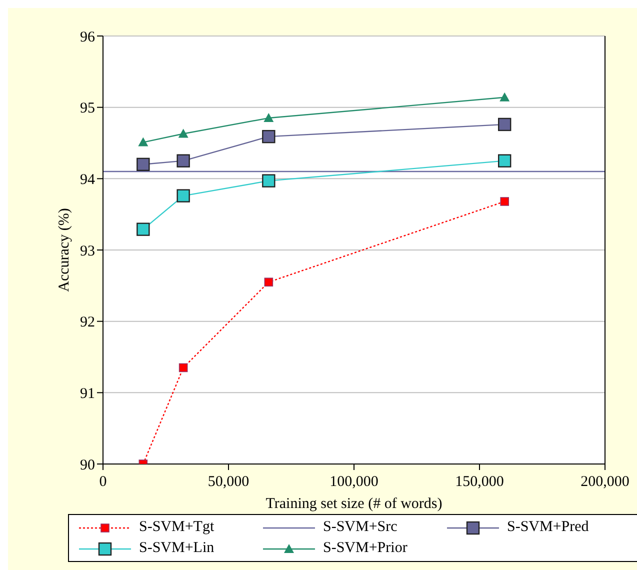 The height and width of the screenshot is (570, 637). What do you see at coordinates (176, 527) in the screenshot?
I see `legend-label: S-SVM+Tgt` at bounding box center [176, 527].